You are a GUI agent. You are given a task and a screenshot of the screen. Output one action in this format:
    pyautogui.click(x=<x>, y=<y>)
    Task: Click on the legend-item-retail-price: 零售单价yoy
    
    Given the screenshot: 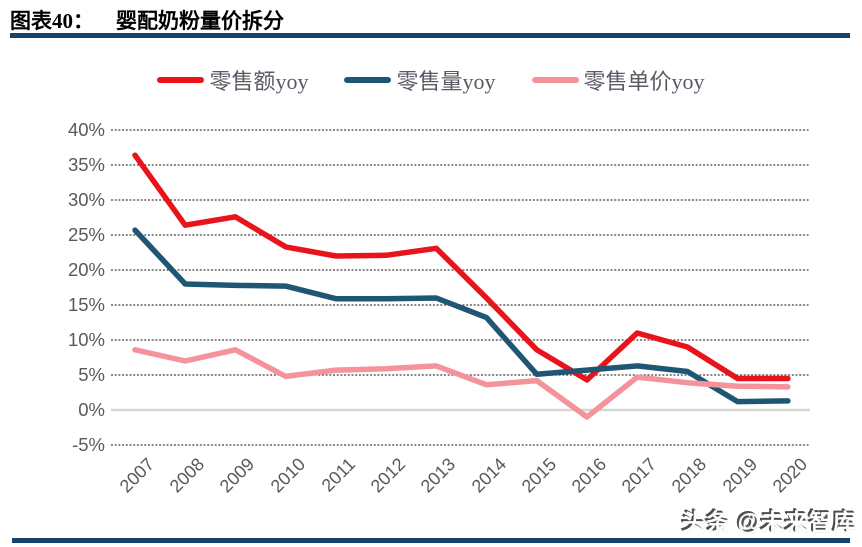 What is the action you would take?
    pyautogui.click(x=618, y=80)
    